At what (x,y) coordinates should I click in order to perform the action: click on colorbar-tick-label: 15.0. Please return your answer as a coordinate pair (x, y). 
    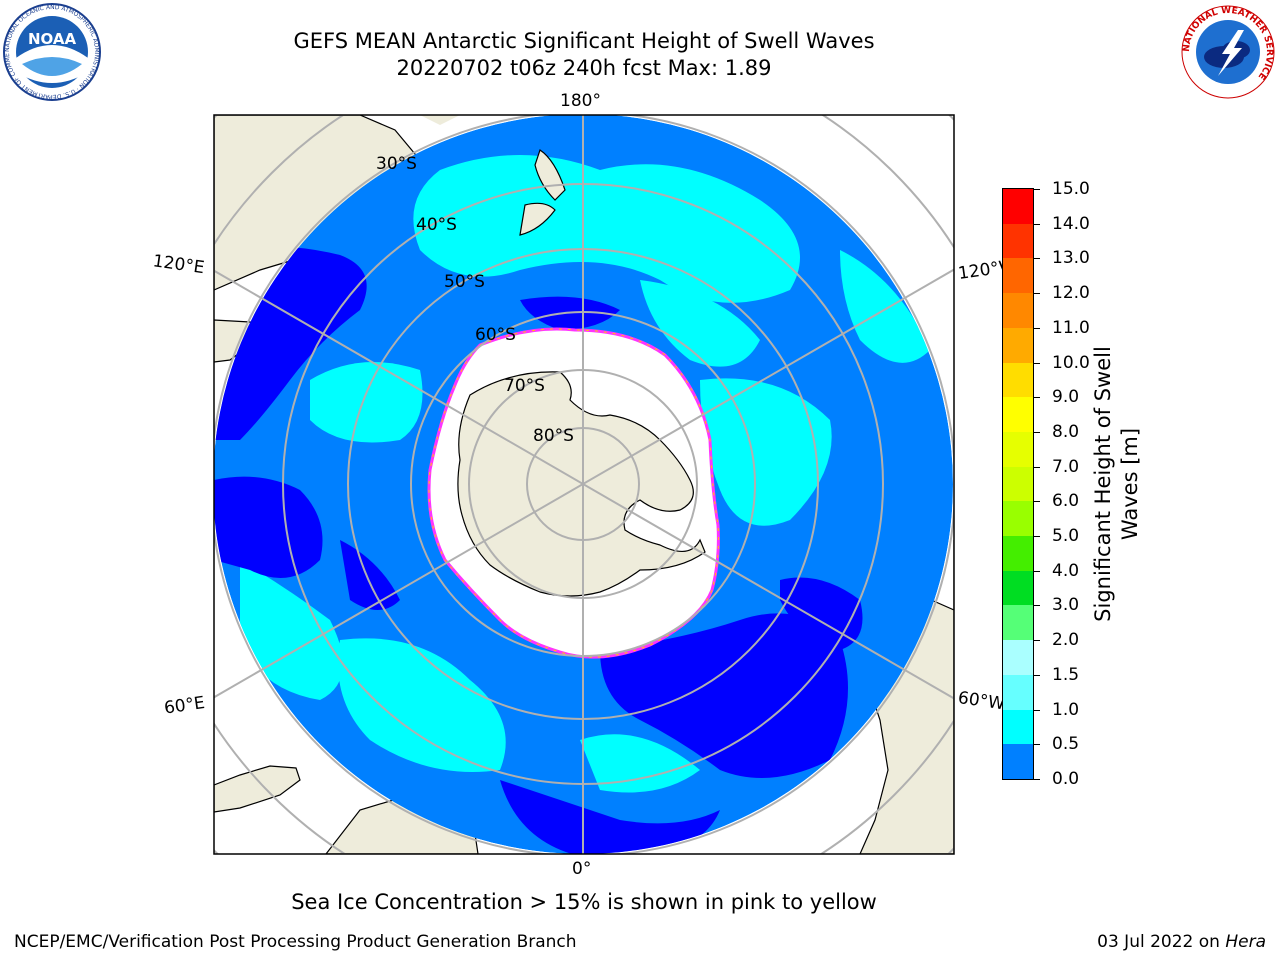
    Looking at the image, I should click on (1071, 189).